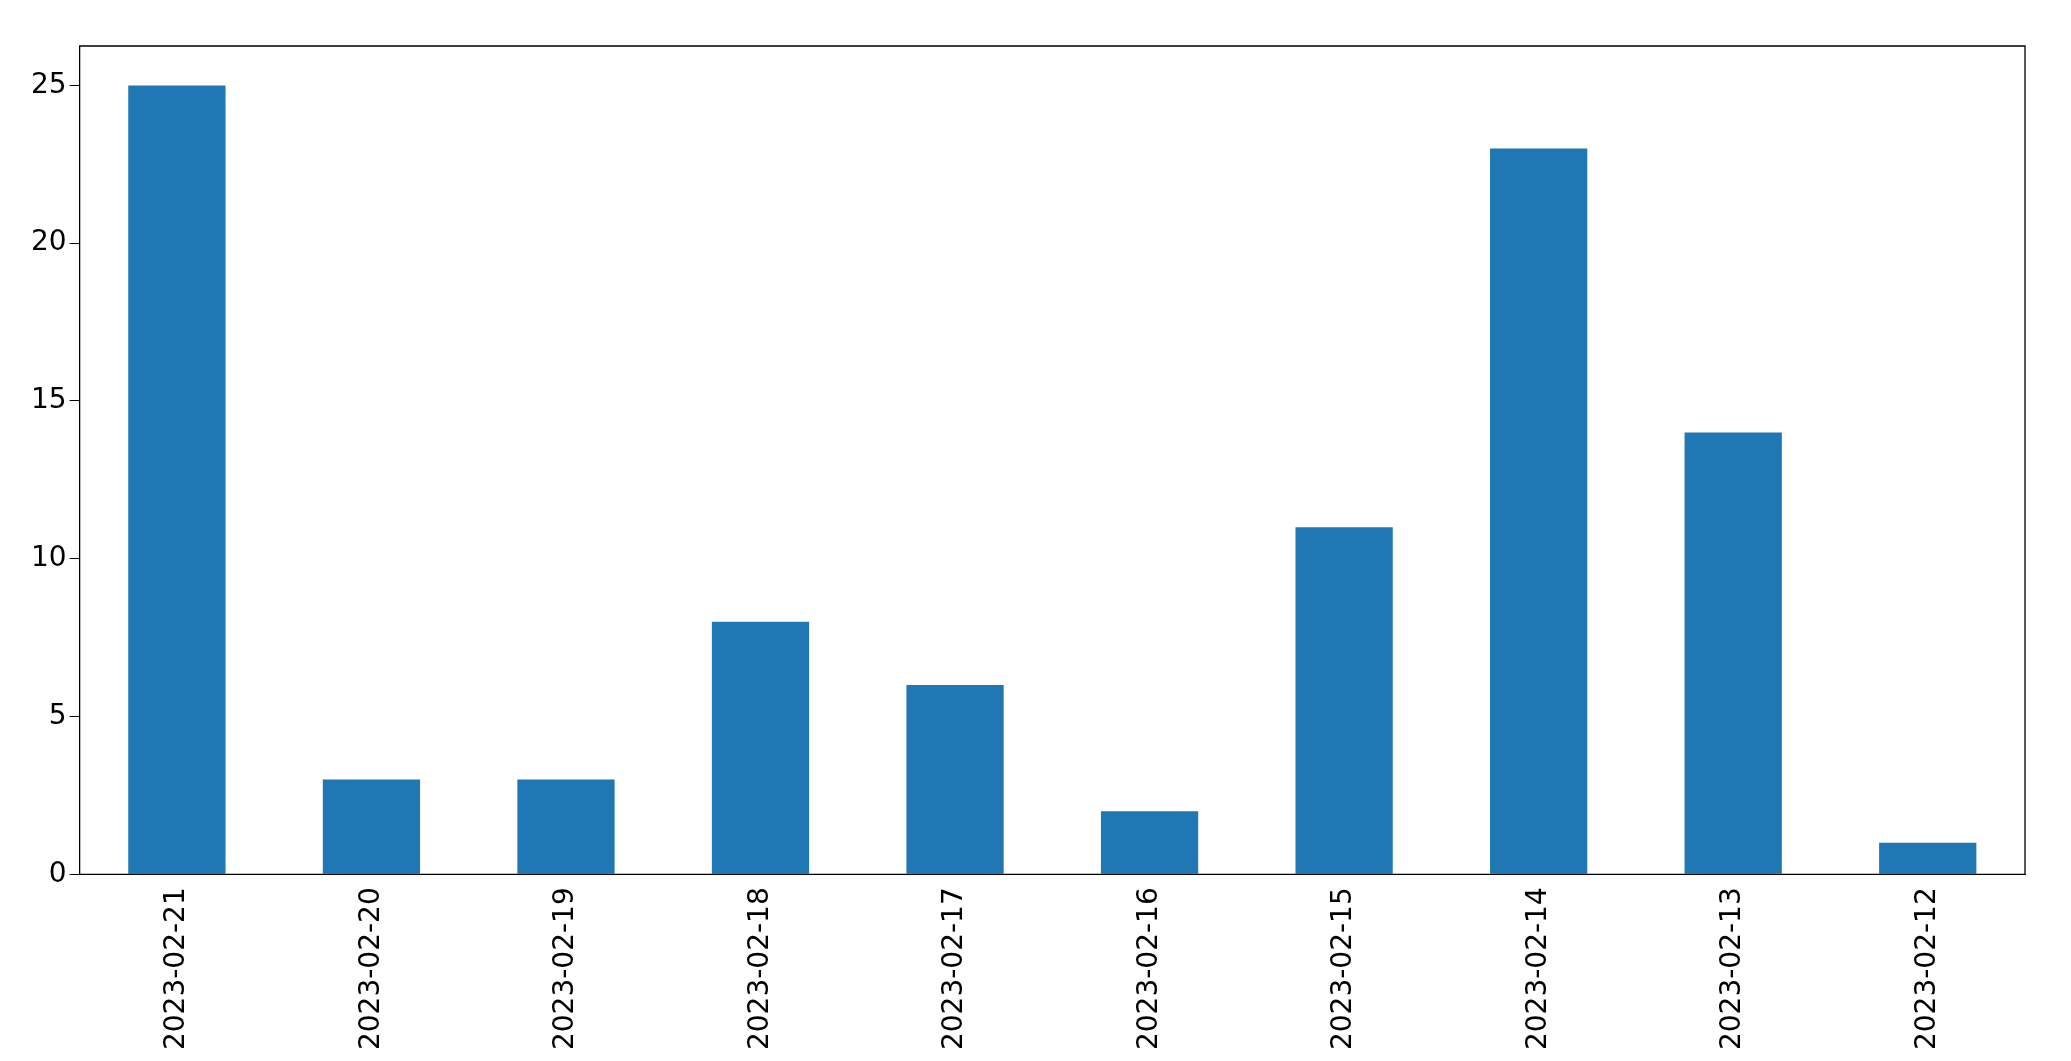  Describe the element at coordinates (1731, 969) in the screenshot. I see `x-tick-label: 2023-02-13` at that location.